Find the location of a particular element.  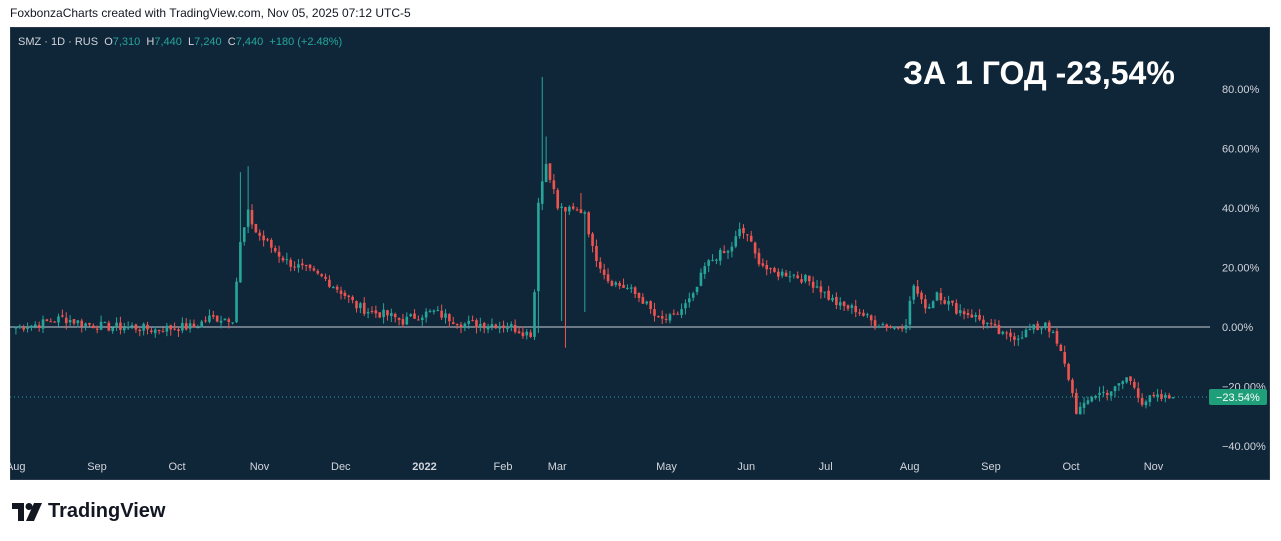

y-axis-tick-label: 40.00% is located at coordinates (1241, 209).